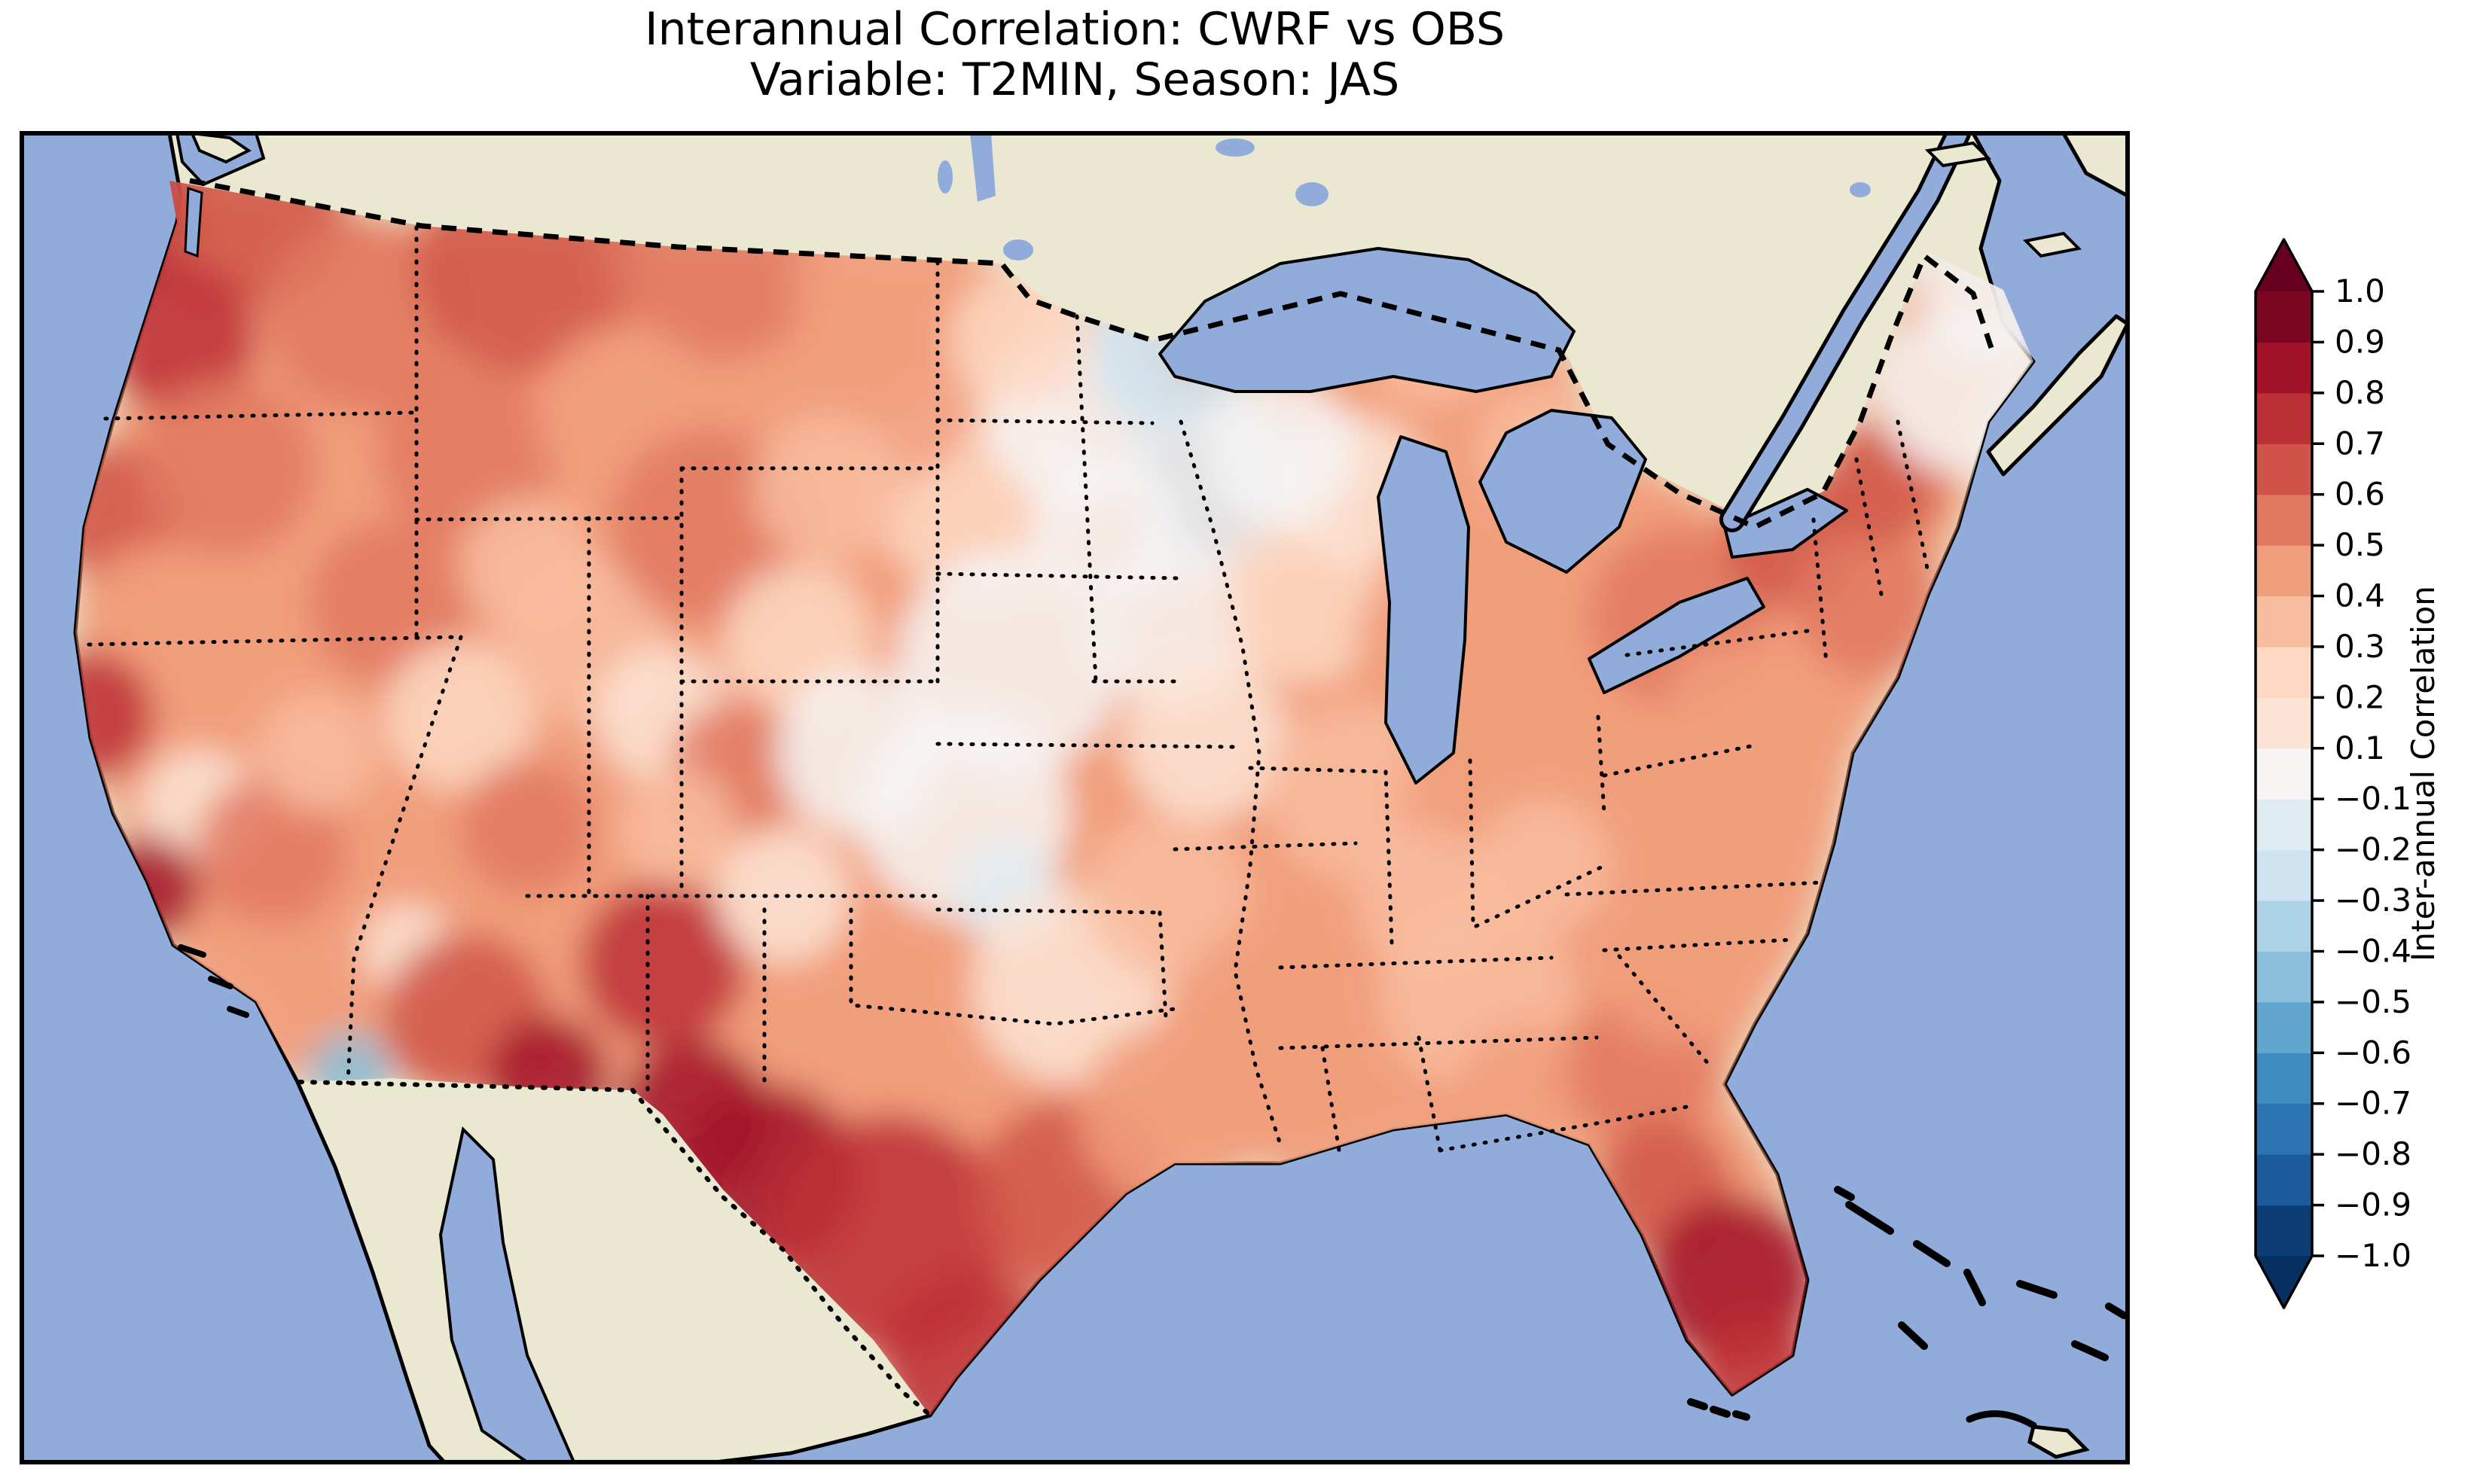  What do you see at coordinates (2360, 748) in the screenshot?
I see `colorbar-tick-label: 0.1` at bounding box center [2360, 748].